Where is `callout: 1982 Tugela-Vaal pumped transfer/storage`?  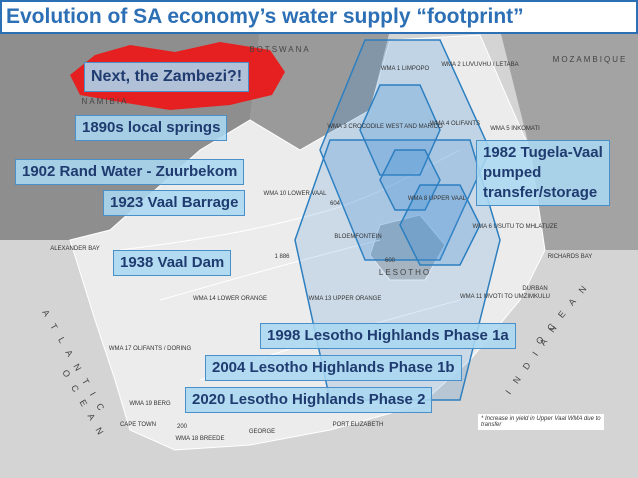 callout: 1982 Tugela-Vaal pumped transfer/storage is located at coordinates (543, 173).